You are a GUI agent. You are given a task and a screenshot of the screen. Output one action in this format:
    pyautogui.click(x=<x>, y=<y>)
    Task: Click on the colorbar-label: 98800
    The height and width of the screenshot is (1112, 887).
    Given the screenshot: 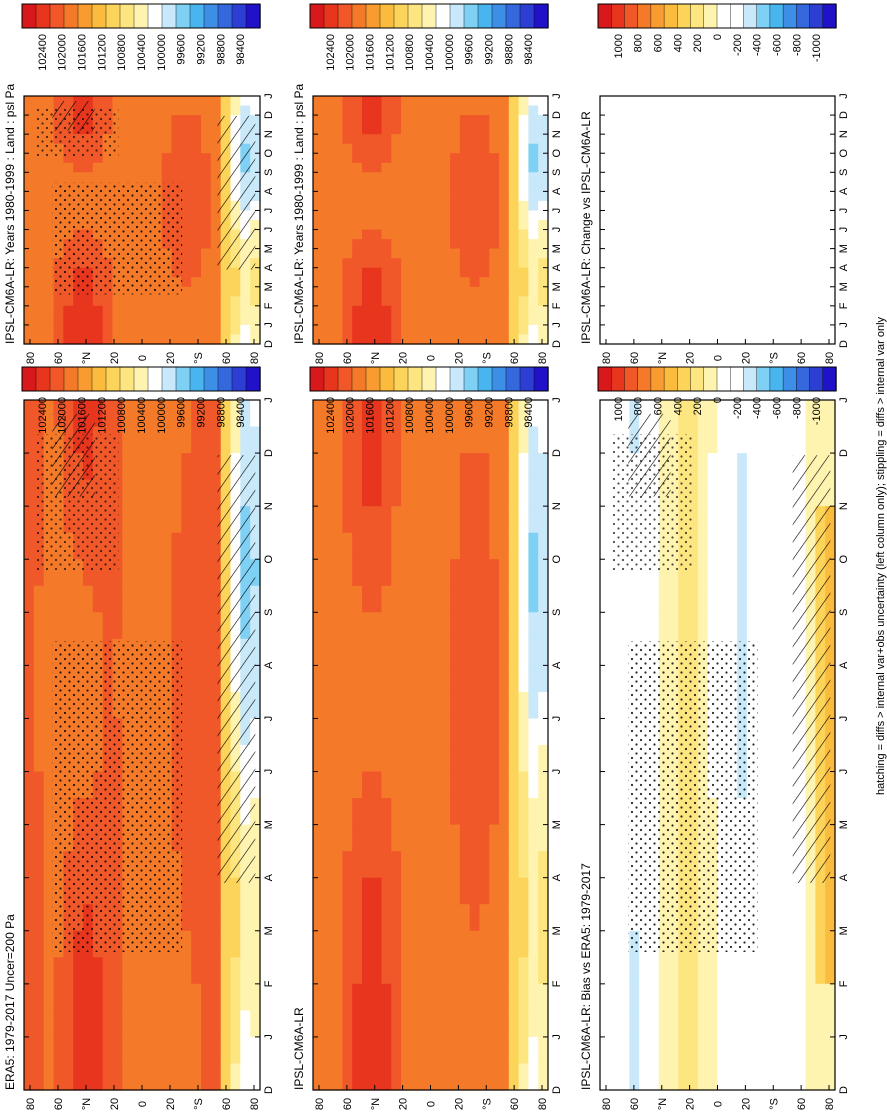 What is the action you would take?
    pyautogui.click(x=509, y=412)
    